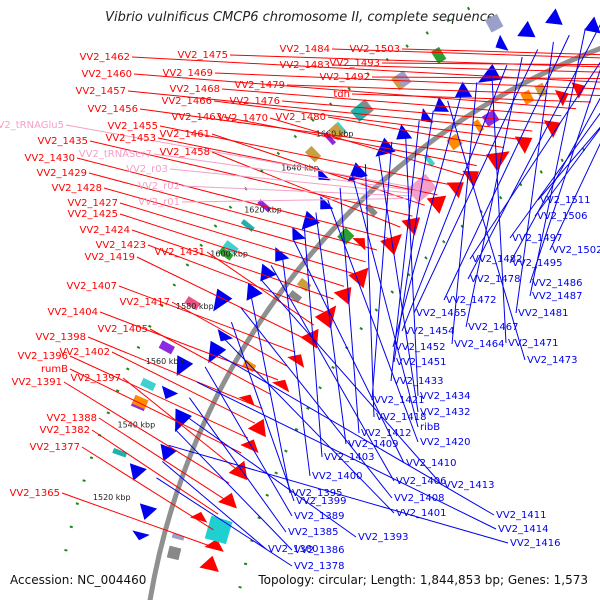 The height and width of the screenshot is (600, 600). I want to click on gene-label: VV2_1463, so click(197, 117).